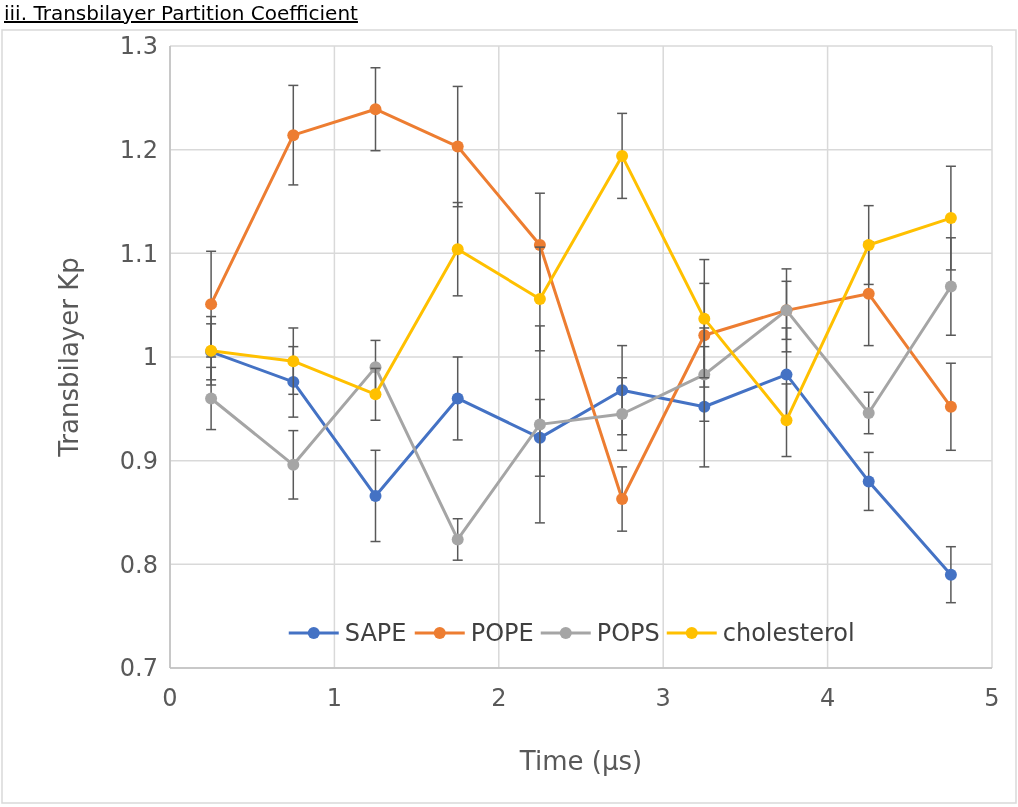  What do you see at coordinates (334, 698) in the screenshot?
I see `x-tick-label: 1` at bounding box center [334, 698].